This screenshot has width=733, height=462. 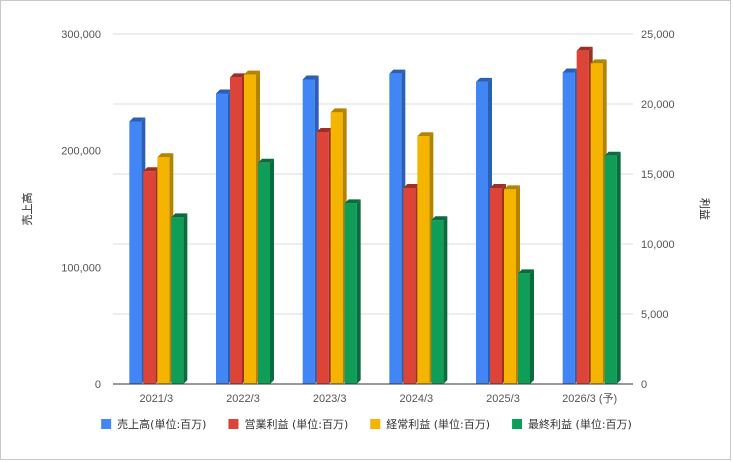 I want to click on x-axis-labels: 2021/3 2022/3 2023/3 2024/3 2025/3 2026/3 (予), so click(x=379, y=398).